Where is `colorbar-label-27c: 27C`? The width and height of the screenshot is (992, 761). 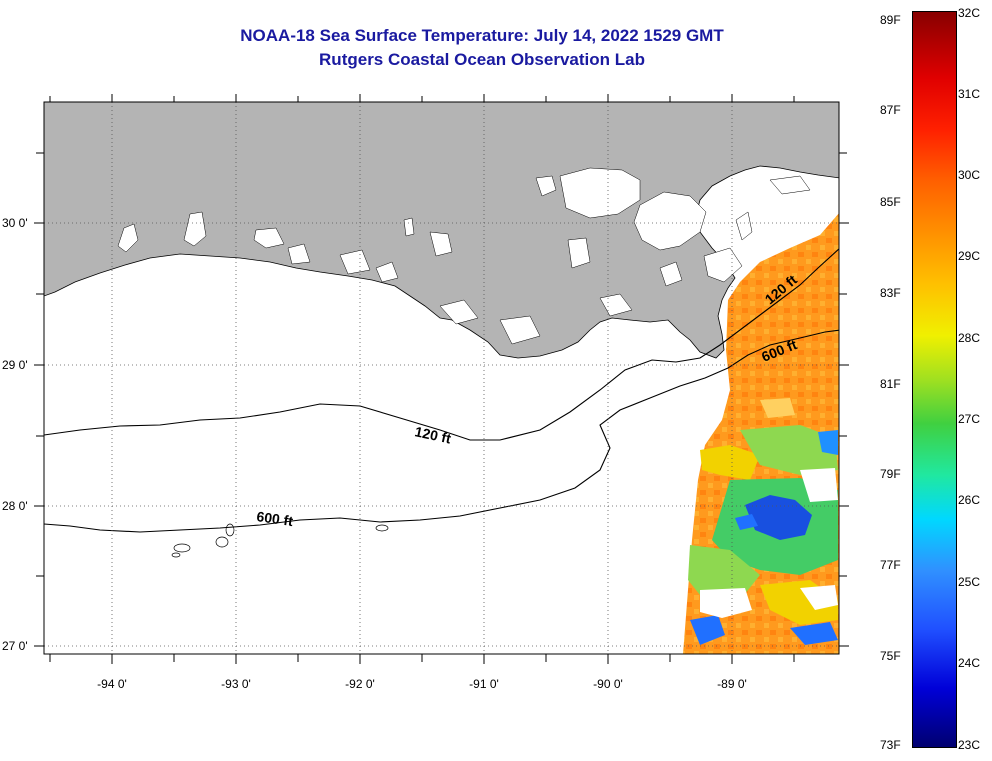 colorbar-label-27c: 27C is located at coordinates (969, 419).